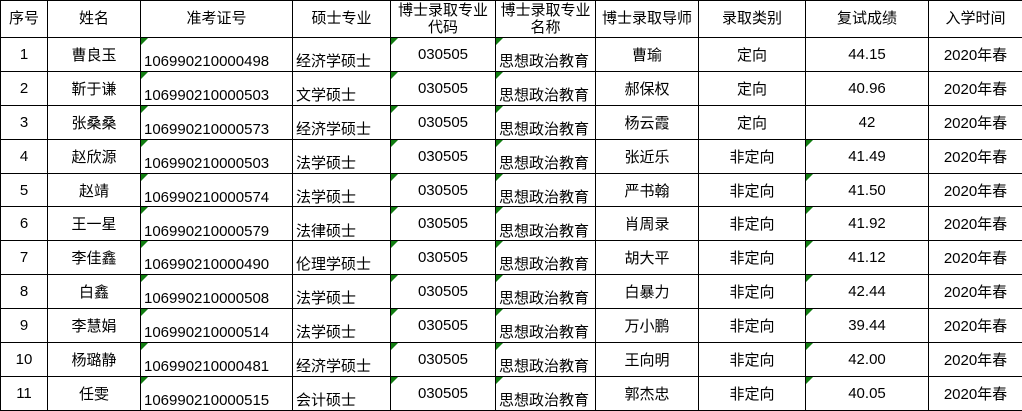 This screenshot has width=1022, height=411. What do you see at coordinates (24, 393) in the screenshot?
I see `cell-seq: 11` at bounding box center [24, 393].